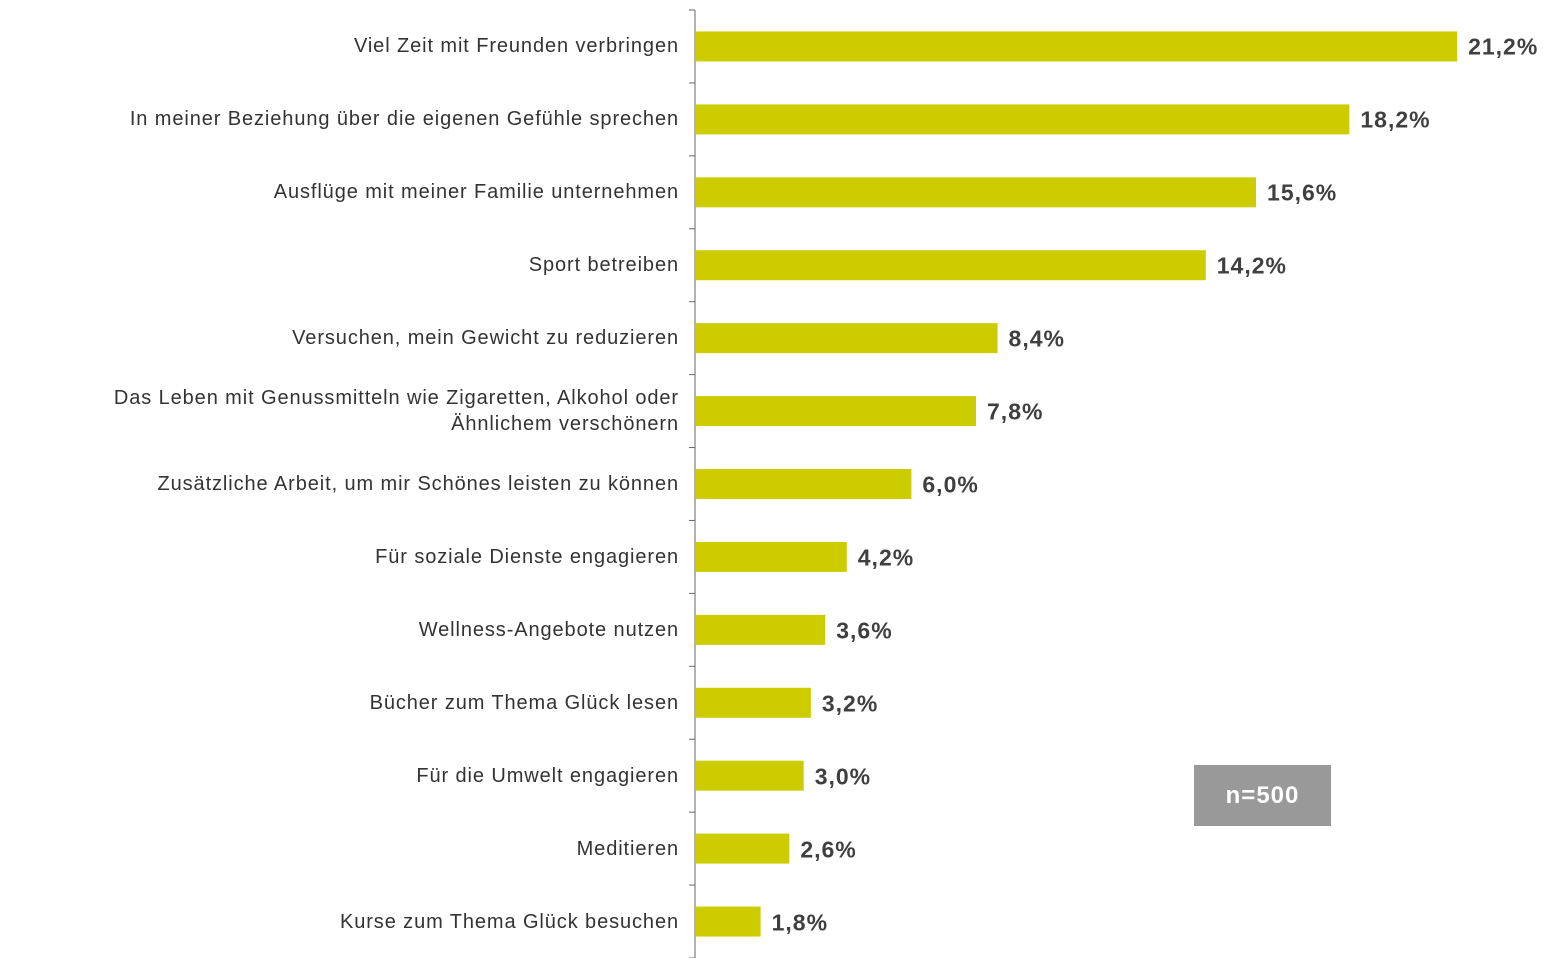 This screenshot has height=958, width=1567. Describe the element at coordinates (1251, 265) in the screenshot. I see `value-label: 14,2%` at that location.